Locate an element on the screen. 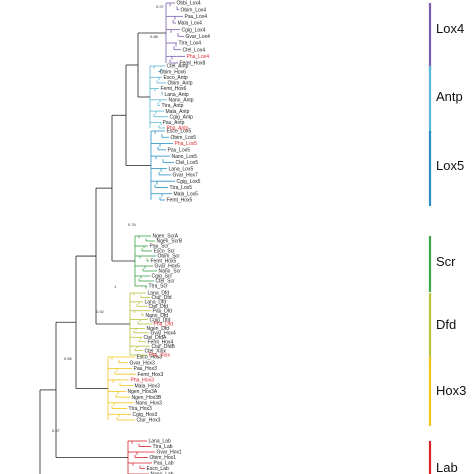 Image resolution: width=474 pixels, height=474 pixels. tip-label: Lana_Lox5 is located at coordinates (181, 169).